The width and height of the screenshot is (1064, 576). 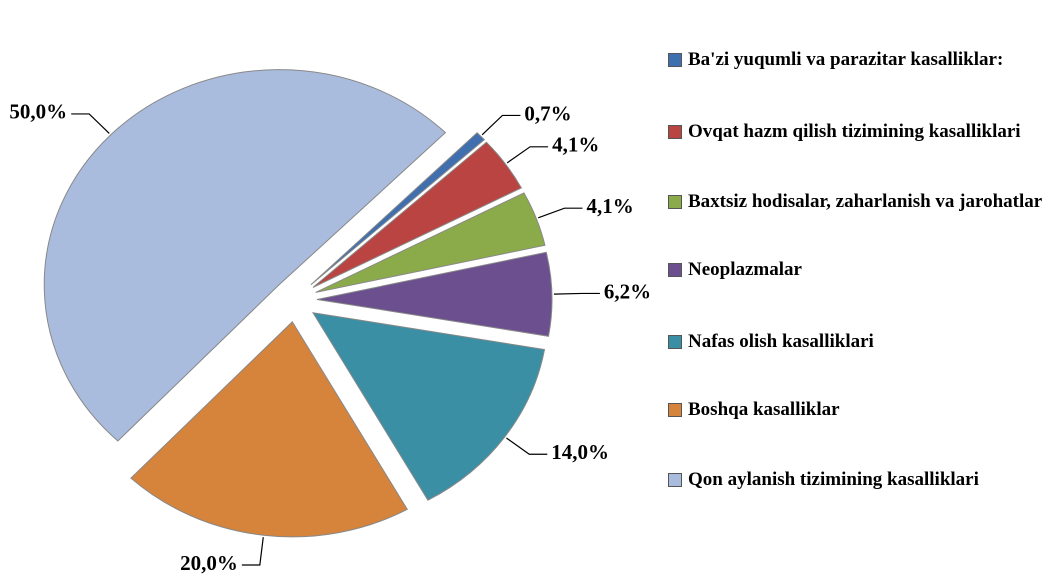 I want to click on legend-item: Nafas olish kasalliklari, so click(x=863, y=342).